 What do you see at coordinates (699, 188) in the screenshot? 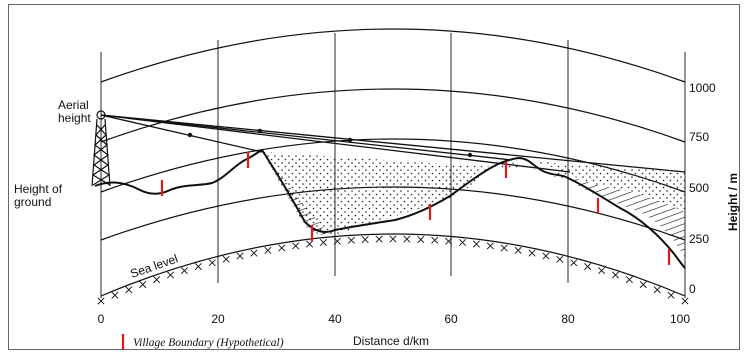
I see `y-tick: 500` at bounding box center [699, 188].